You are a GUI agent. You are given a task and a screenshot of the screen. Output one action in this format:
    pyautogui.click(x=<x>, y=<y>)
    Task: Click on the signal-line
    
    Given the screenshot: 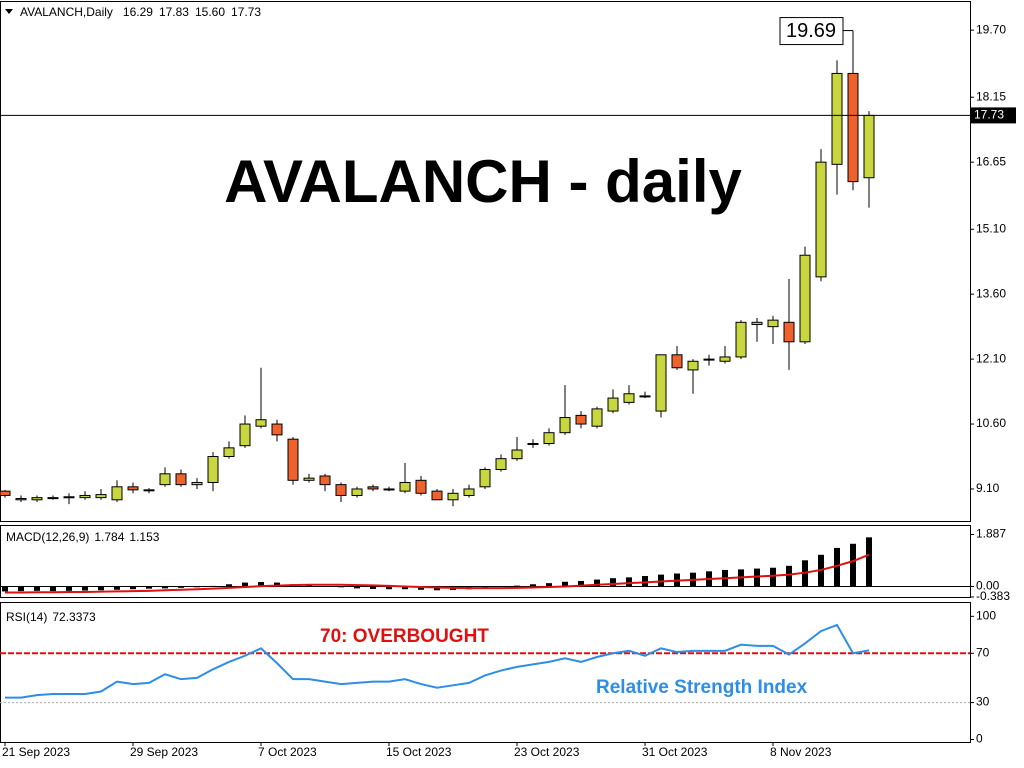 What is the action you would take?
    pyautogui.click(x=437, y=573)
    